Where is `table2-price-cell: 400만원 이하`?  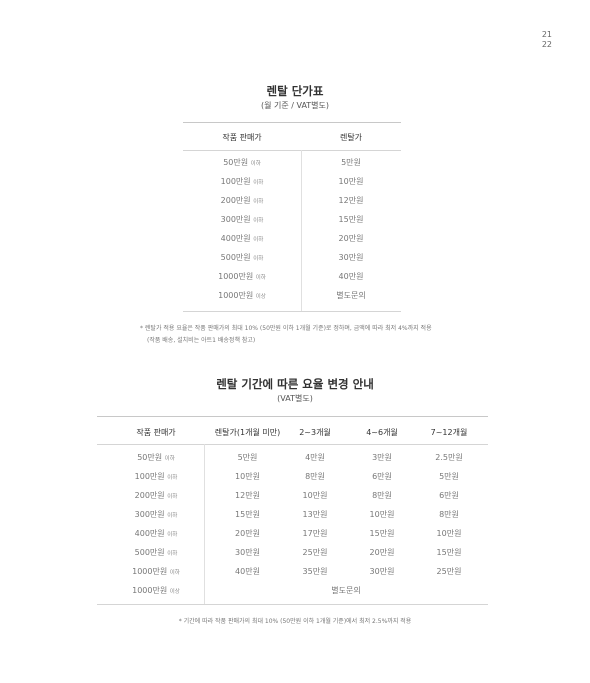 table2-price-cell: 400만원 이하 is located at coordinates (156, 533).